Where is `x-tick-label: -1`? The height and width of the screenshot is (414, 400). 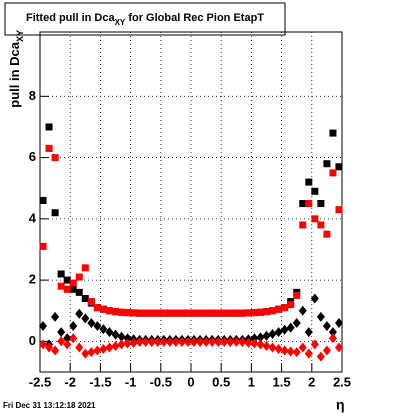
x-tick-label: -1 is located at coordinates (131, 381).